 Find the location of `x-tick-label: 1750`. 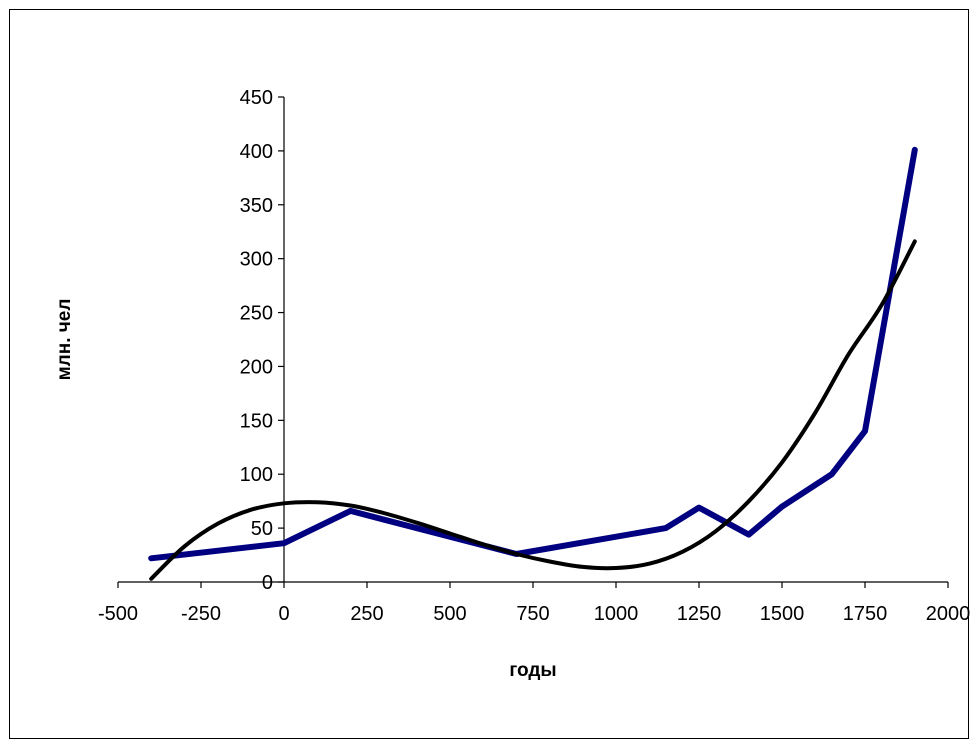

x-tick-label: 1750 is located at coordinates (865, 614).